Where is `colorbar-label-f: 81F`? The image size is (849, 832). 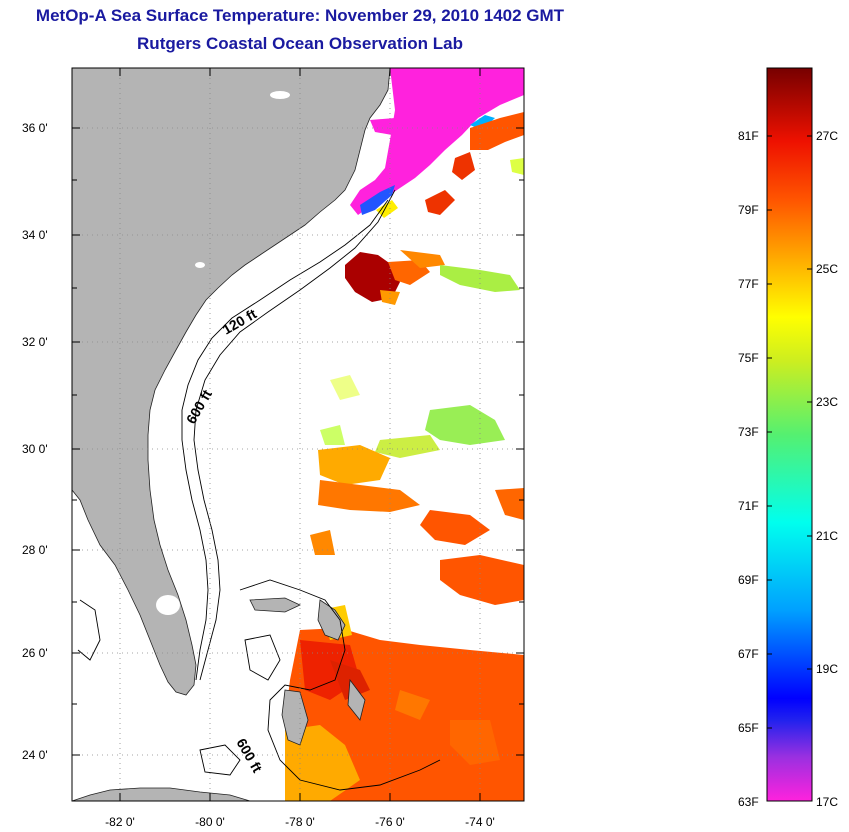
colorbar-label-f: 81F is located at coordinates (748, 136).